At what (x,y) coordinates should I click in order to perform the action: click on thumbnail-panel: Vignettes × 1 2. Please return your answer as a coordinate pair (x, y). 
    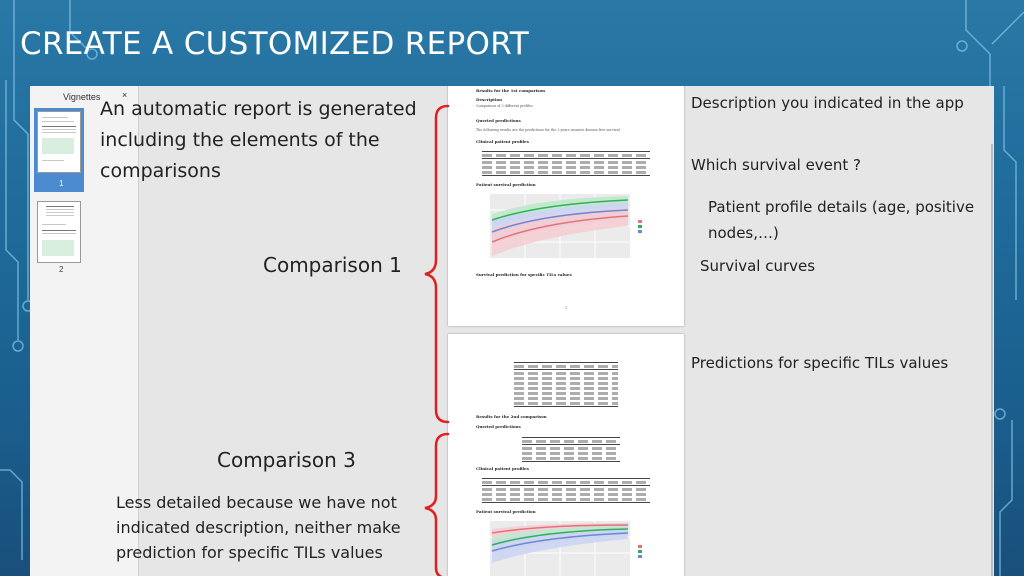
    Looking at the image, I should click on (84, 331).